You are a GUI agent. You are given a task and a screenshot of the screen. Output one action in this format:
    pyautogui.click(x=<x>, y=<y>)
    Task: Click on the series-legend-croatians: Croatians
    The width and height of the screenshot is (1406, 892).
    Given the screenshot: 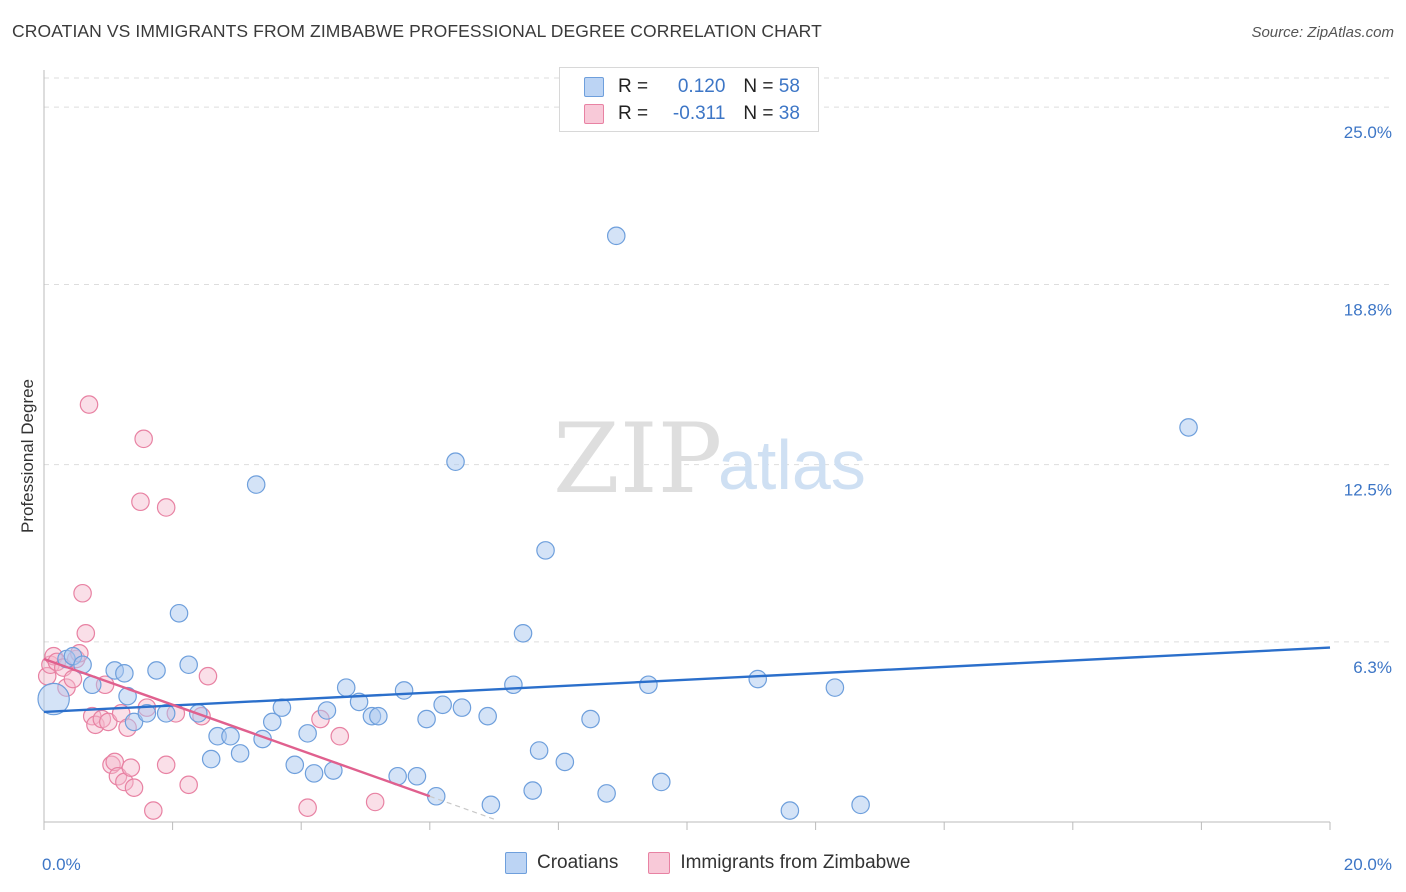 What is the action you would take?
    pyautogui.click(x=561, y=863)
    